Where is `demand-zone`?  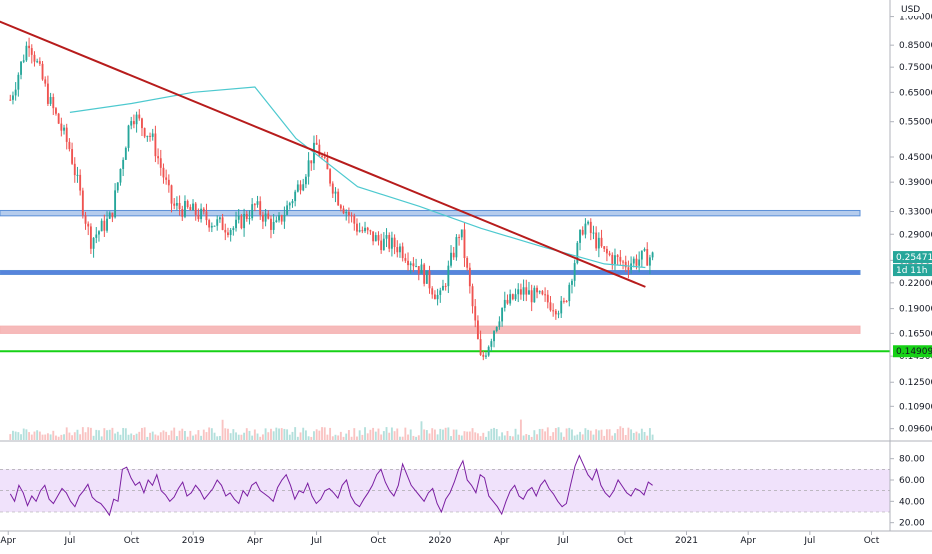
demand-zone is located at coordinates (430, 329).